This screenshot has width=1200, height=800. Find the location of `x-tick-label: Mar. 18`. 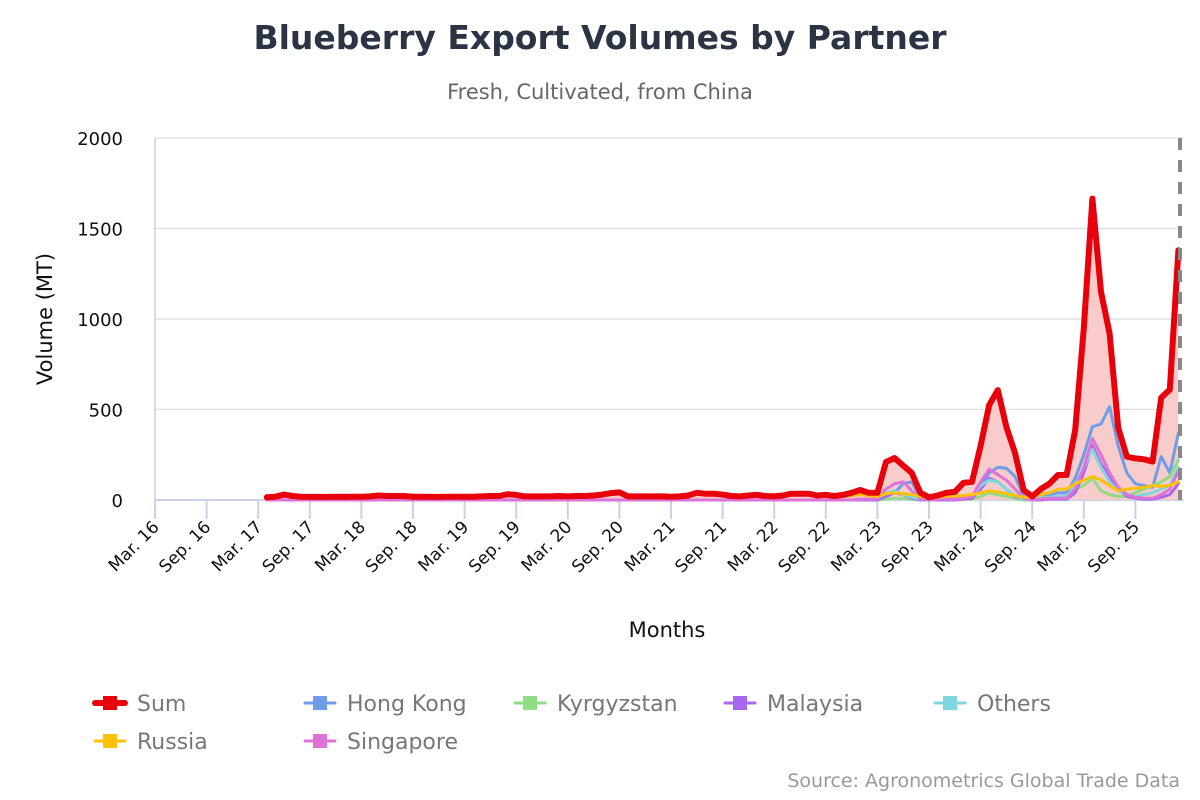

x-tick-label: Mar. 18 is located at coordinates (340, 546).